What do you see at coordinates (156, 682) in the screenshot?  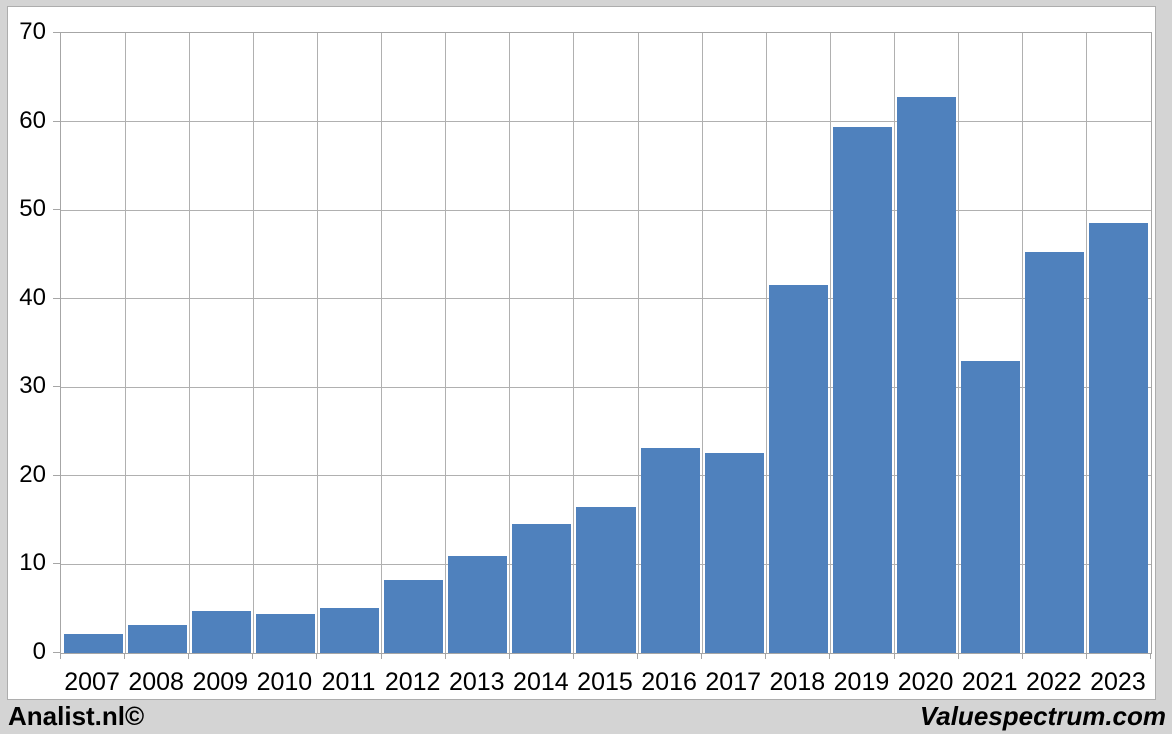 I see `xtick-label-2008: 2008` at bounding box center [156, 682].